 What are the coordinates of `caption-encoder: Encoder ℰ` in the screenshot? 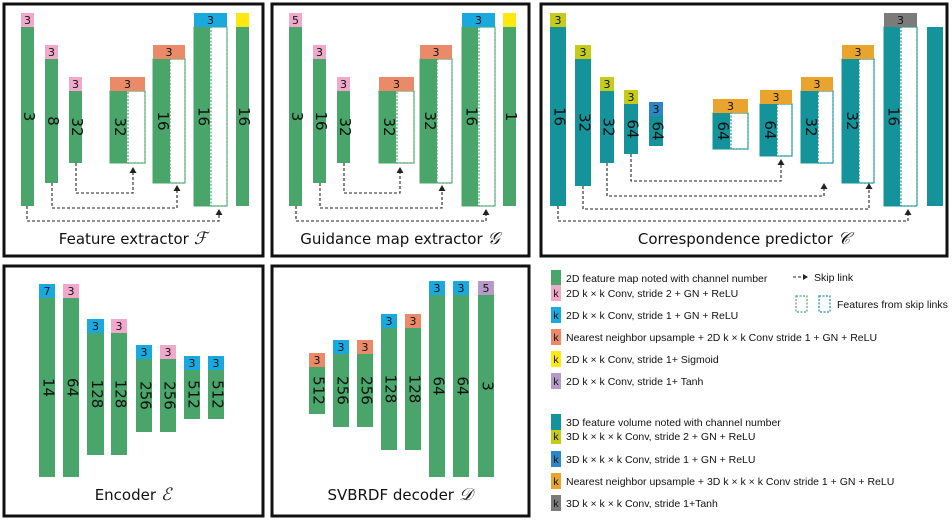 It's located at (134, 495).